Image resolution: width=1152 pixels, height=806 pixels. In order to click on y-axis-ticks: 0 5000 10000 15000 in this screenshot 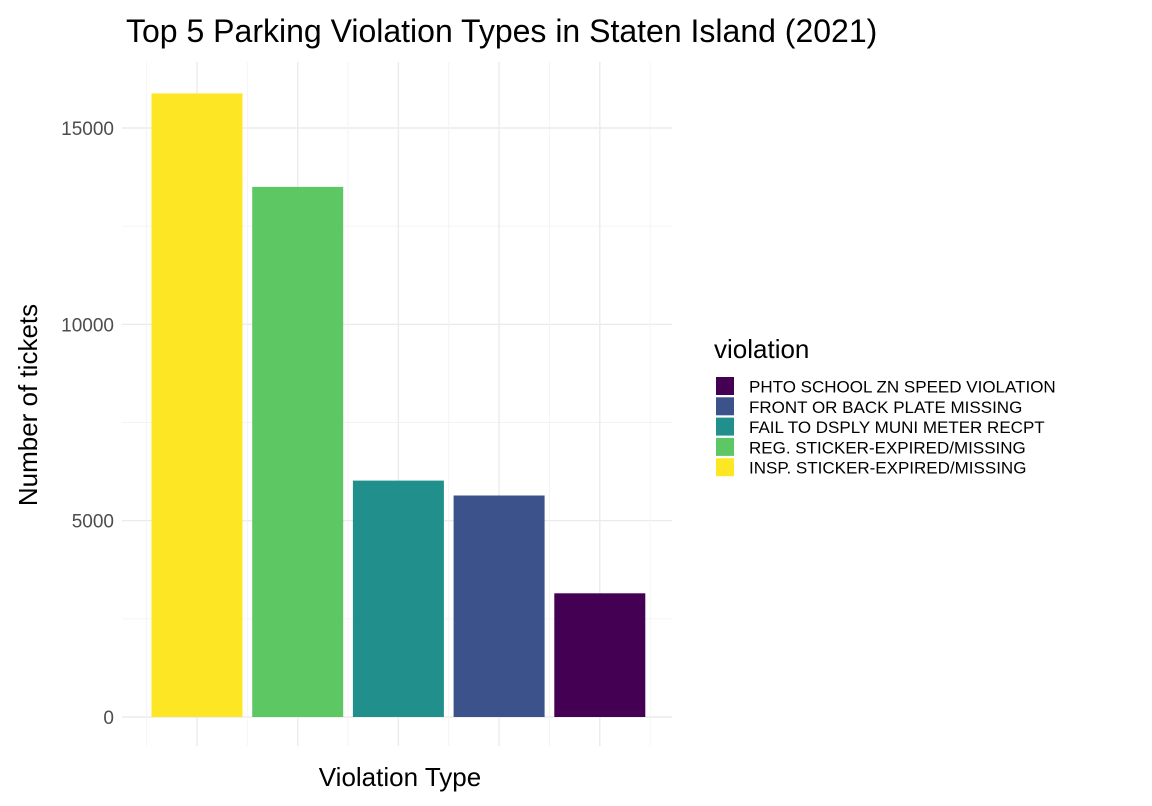, I will do `click(87, 424)`.